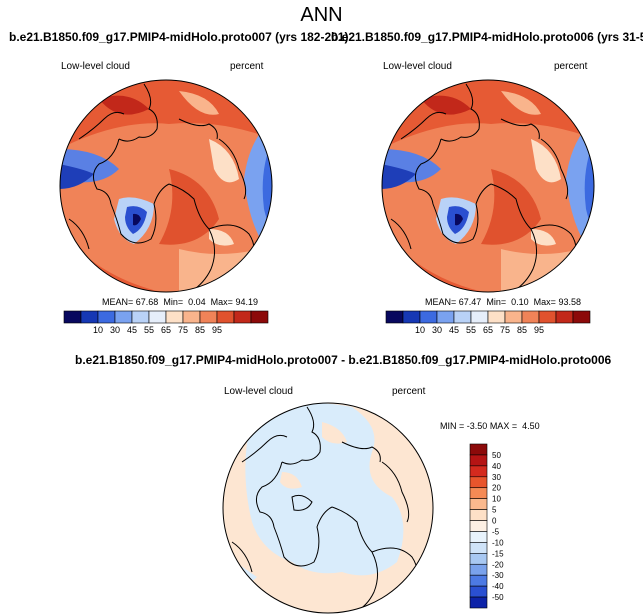 The image size is (643, 616). Describe the element at coordinates (147, 302) in the screenshot. I see `panel-1-mean-value: 67.68` at that location.